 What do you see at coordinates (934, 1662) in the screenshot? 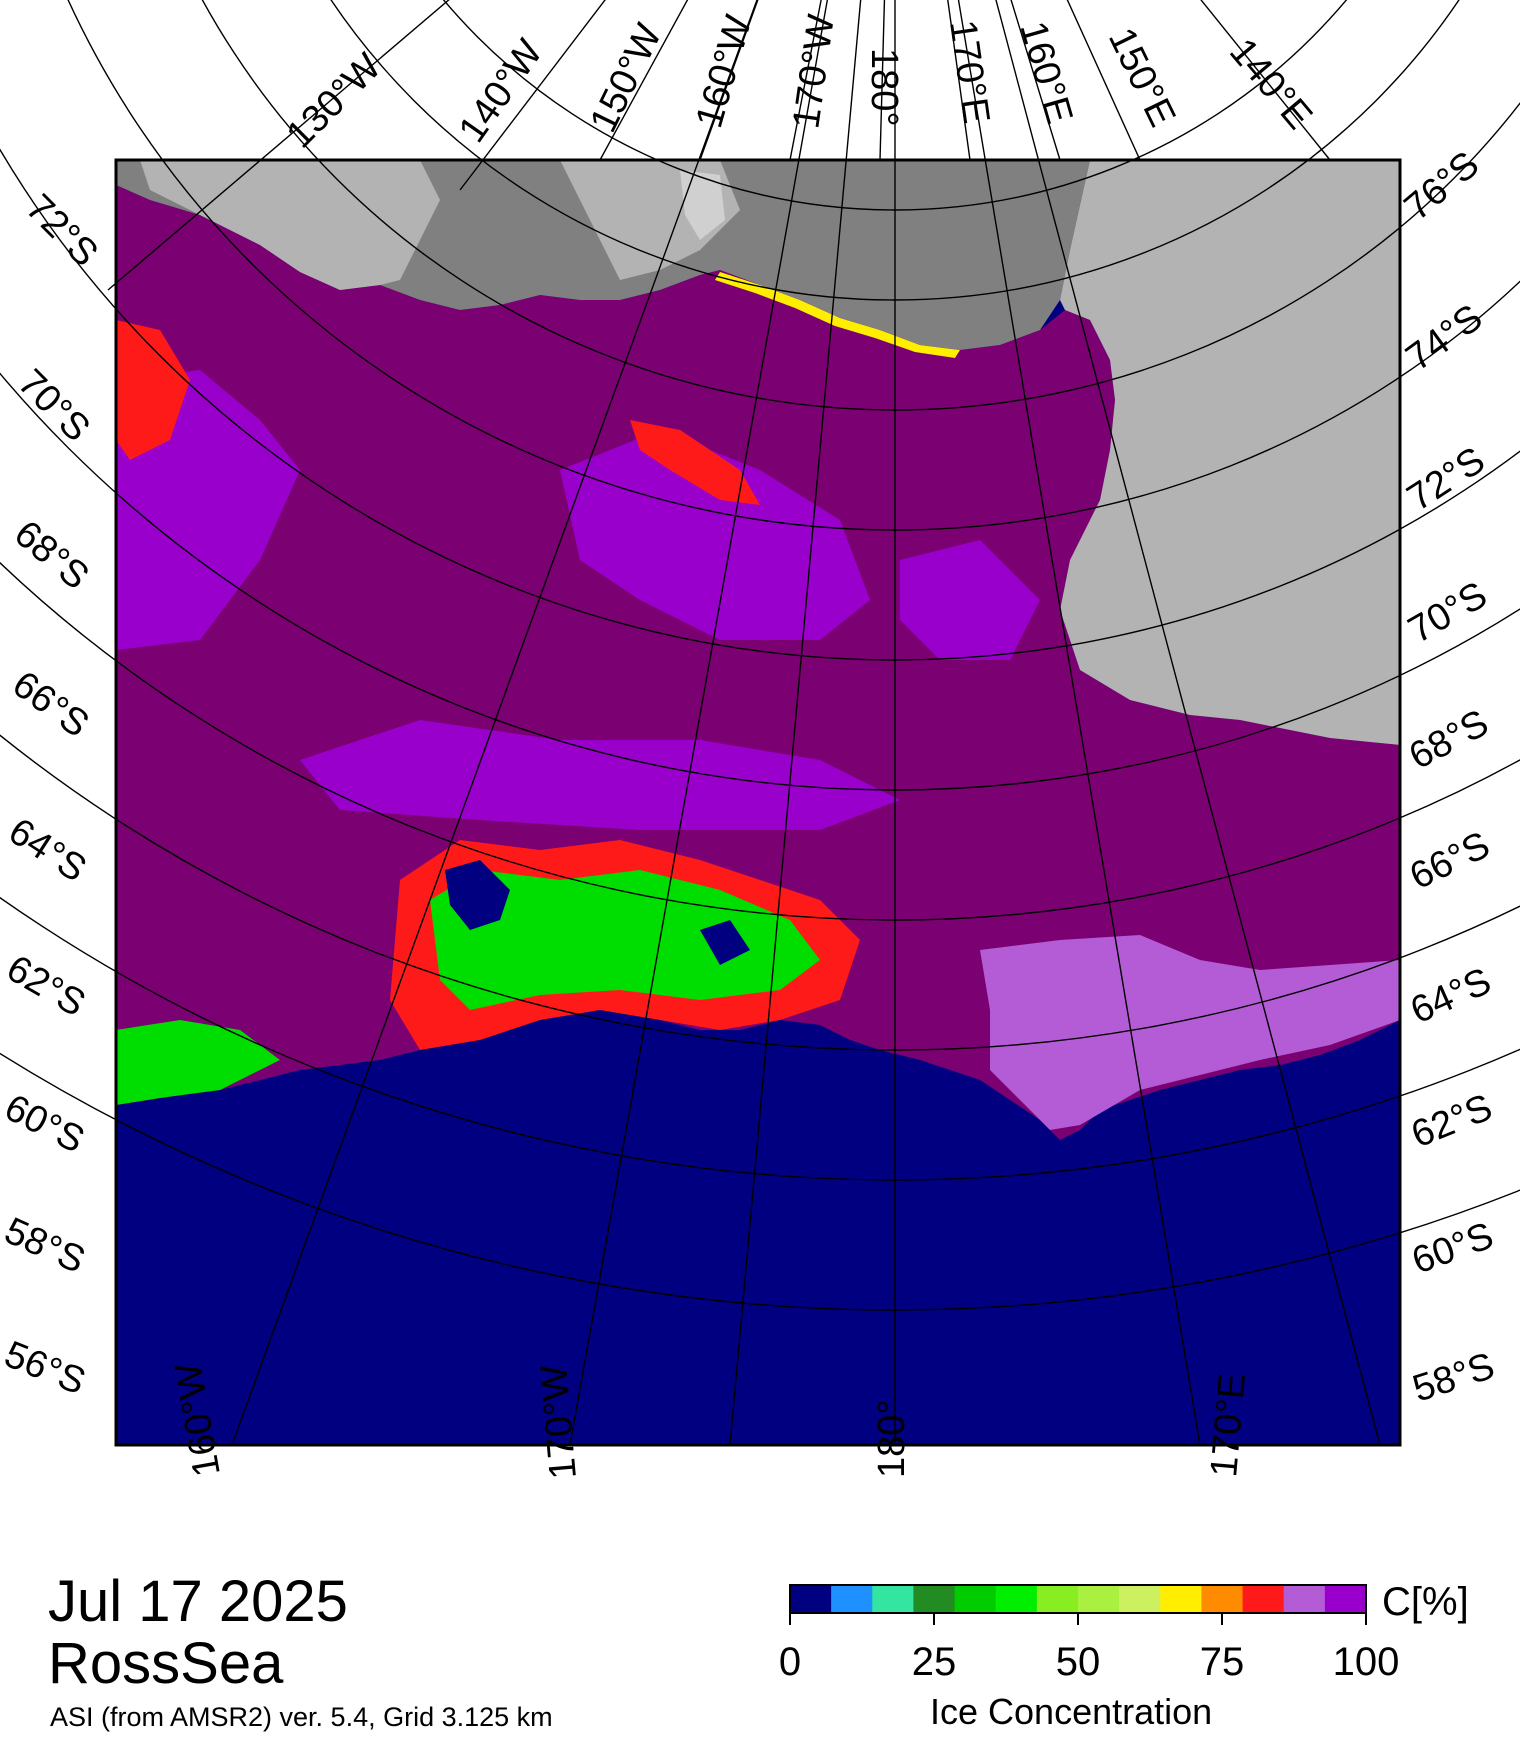
I see `legend-tick-label: 25` at bounding box center [934, 1662].